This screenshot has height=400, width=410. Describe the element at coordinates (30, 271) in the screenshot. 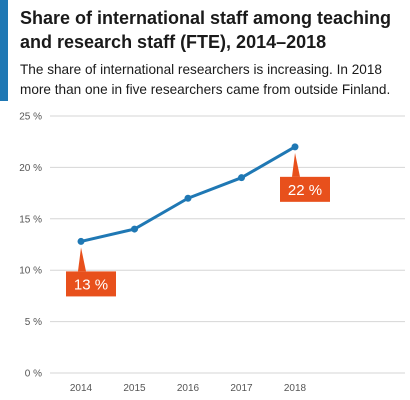

I see `y-tick-label: 10 %` at that location.